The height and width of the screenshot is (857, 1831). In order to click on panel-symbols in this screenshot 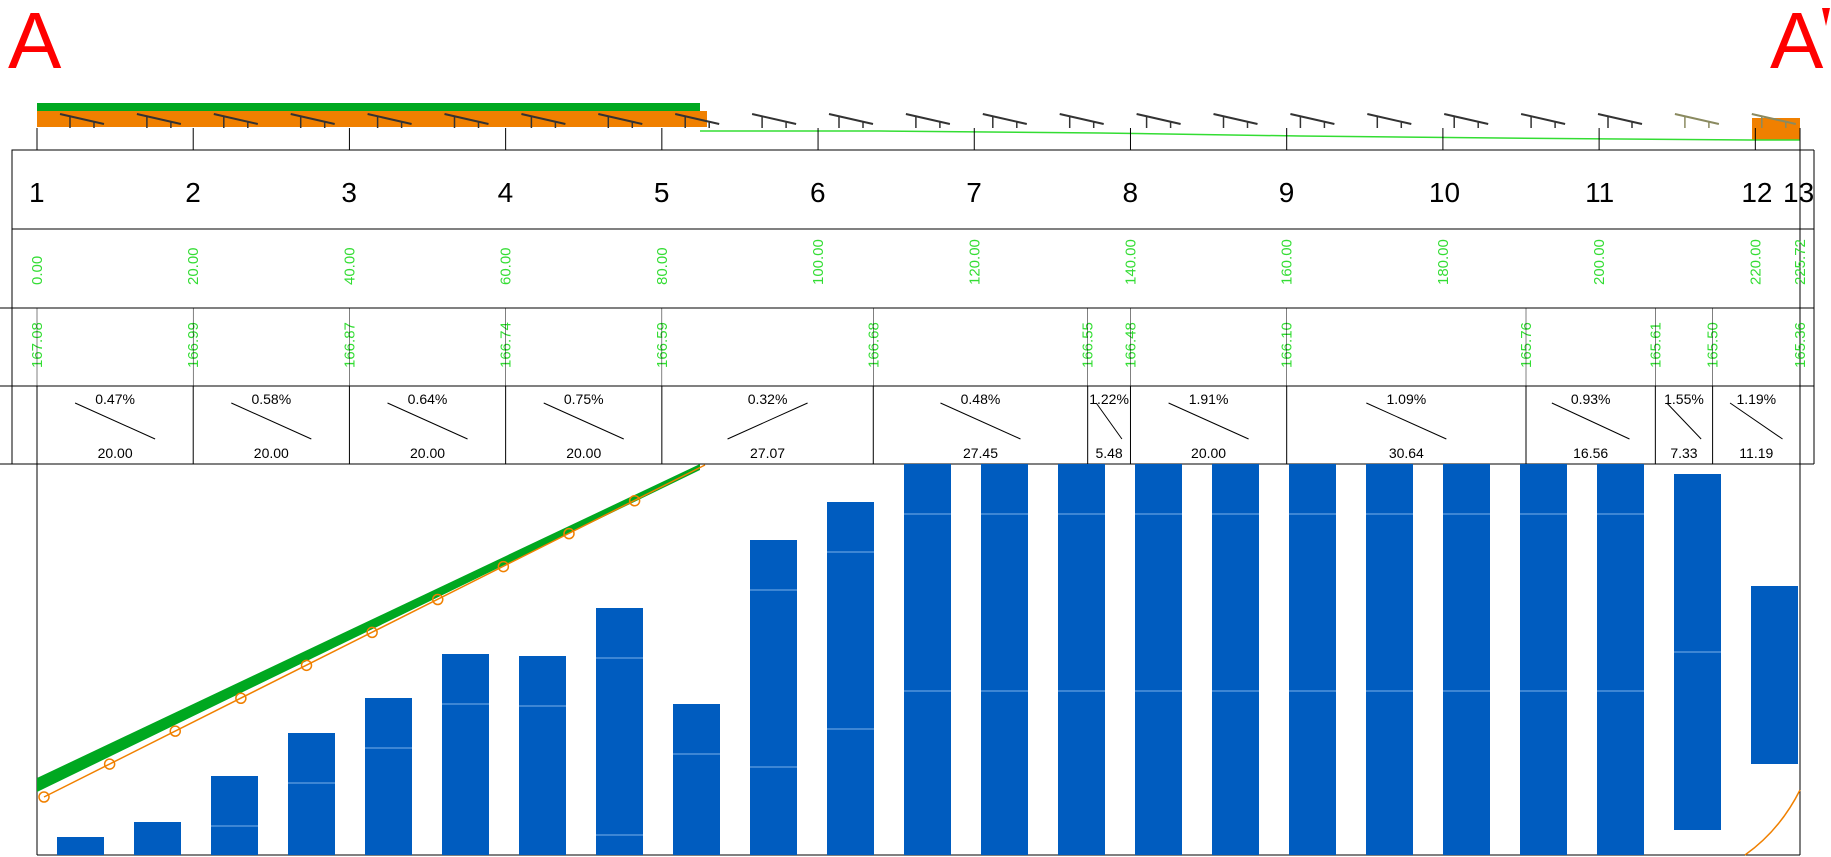, I will do `click(928, 120)`.